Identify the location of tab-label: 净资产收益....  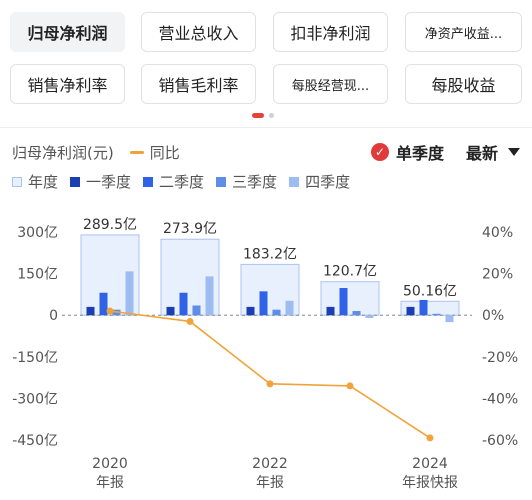
(463, 34).